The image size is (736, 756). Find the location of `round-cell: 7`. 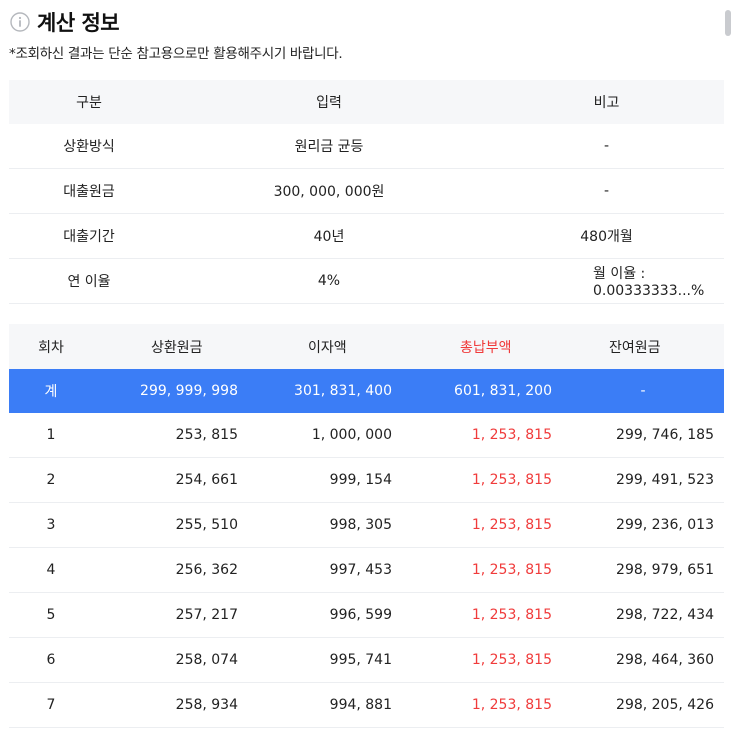

round-cell: 7 is located at coordinates (51, 705).